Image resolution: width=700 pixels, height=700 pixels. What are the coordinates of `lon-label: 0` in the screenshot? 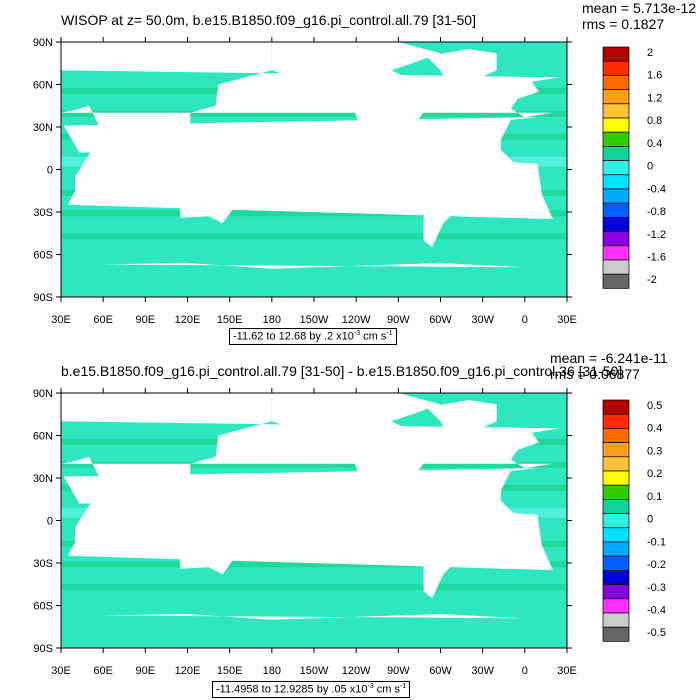 It's located at (525, 671).